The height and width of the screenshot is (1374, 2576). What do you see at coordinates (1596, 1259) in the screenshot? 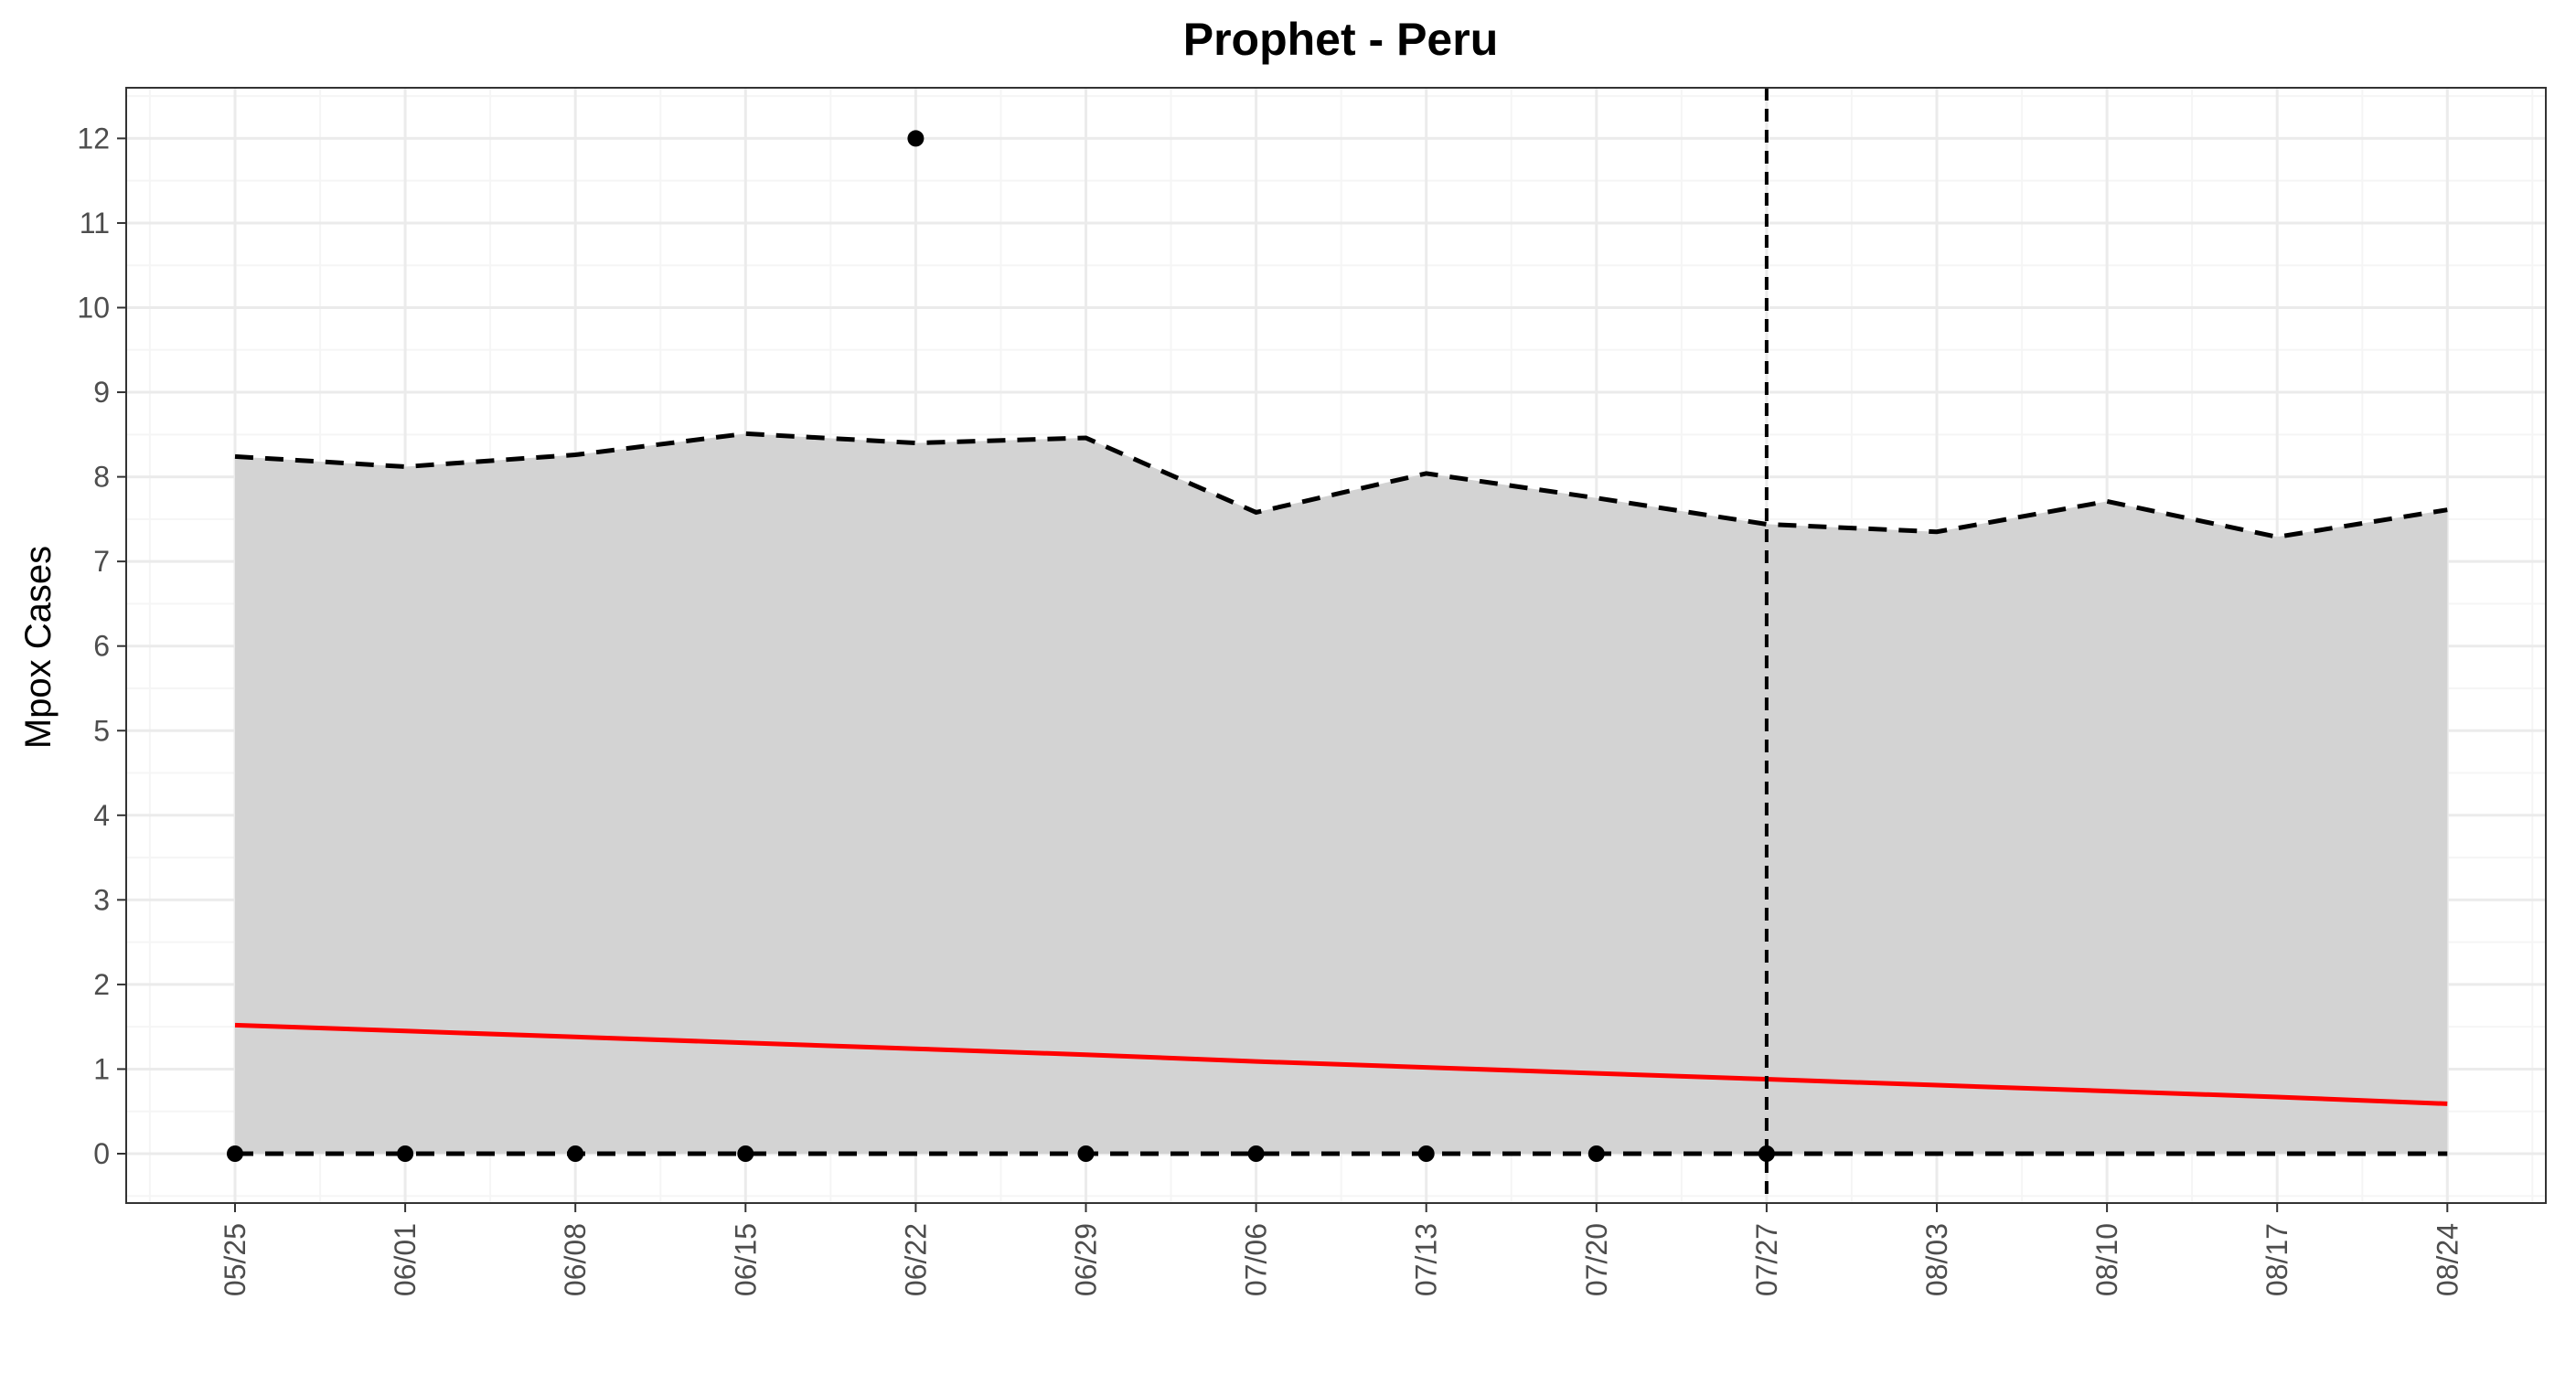
I see `x-tick-label: 07/20` at bounding box center [1596, 1259].